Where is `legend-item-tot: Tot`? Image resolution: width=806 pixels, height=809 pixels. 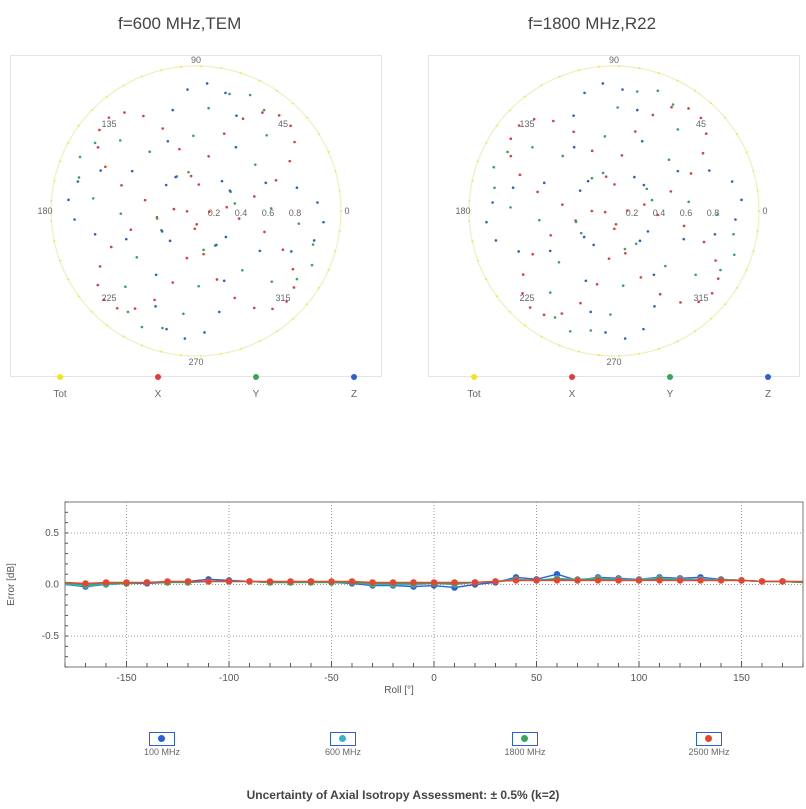 legend-item-tot: Tot is located at coordinates (60, 387).